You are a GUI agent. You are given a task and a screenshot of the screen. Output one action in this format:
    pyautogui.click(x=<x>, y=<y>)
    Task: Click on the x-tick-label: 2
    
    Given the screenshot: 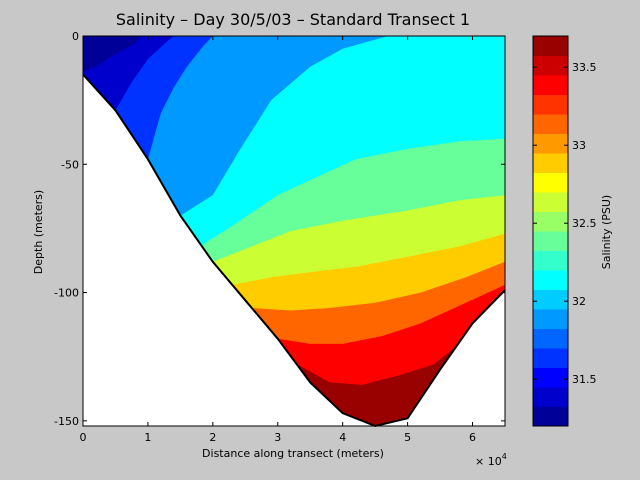 What is the action you would take?
    pyautogui.click(x=212, y=437)
    